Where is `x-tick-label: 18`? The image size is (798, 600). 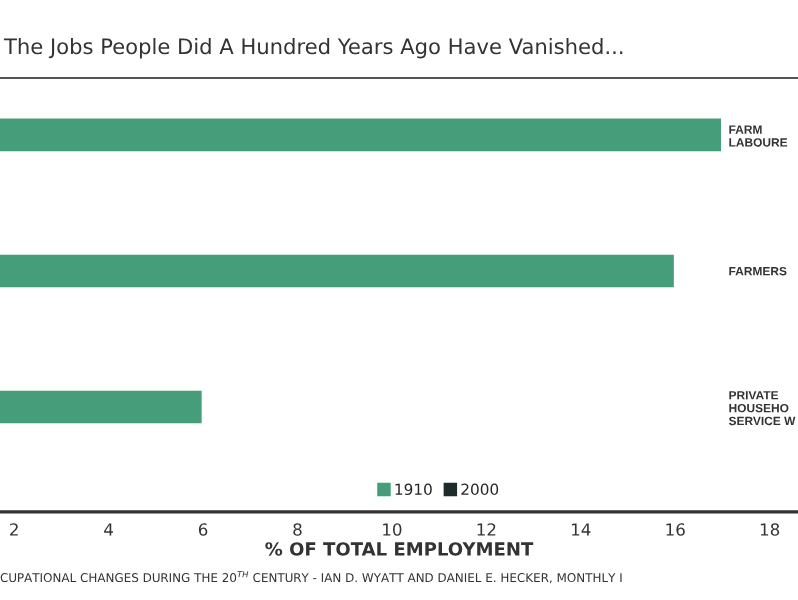 x-tick-label: 18 is located at coordinates (770, 529).